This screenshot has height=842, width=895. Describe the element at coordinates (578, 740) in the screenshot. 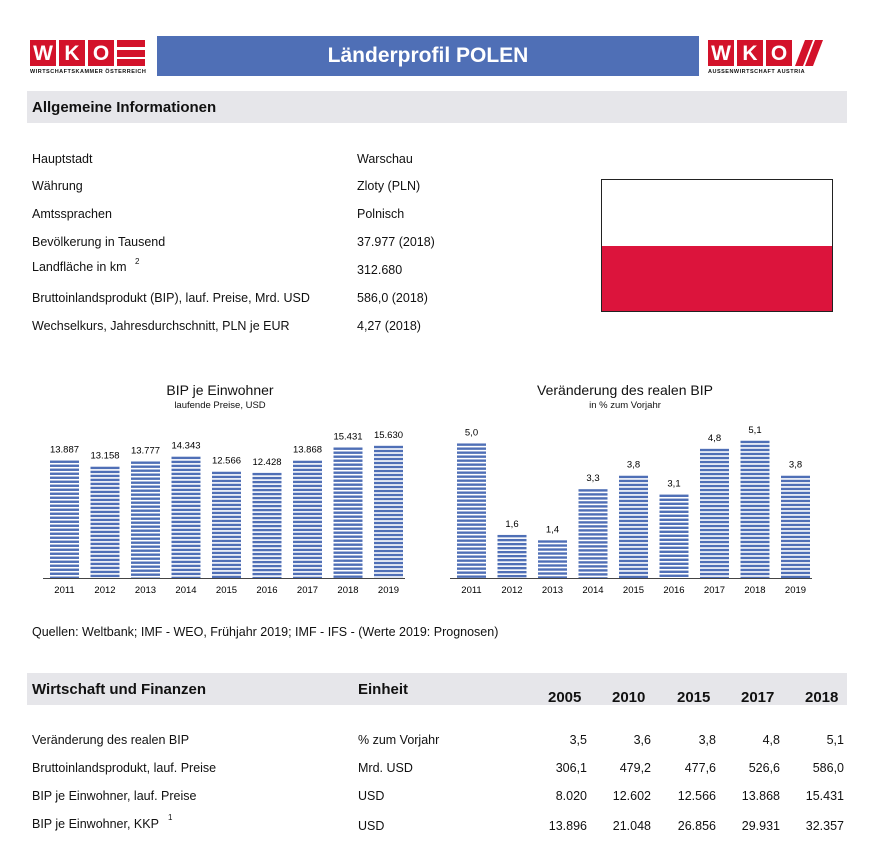

I see `table-cell-2005: 3,5` at that location.